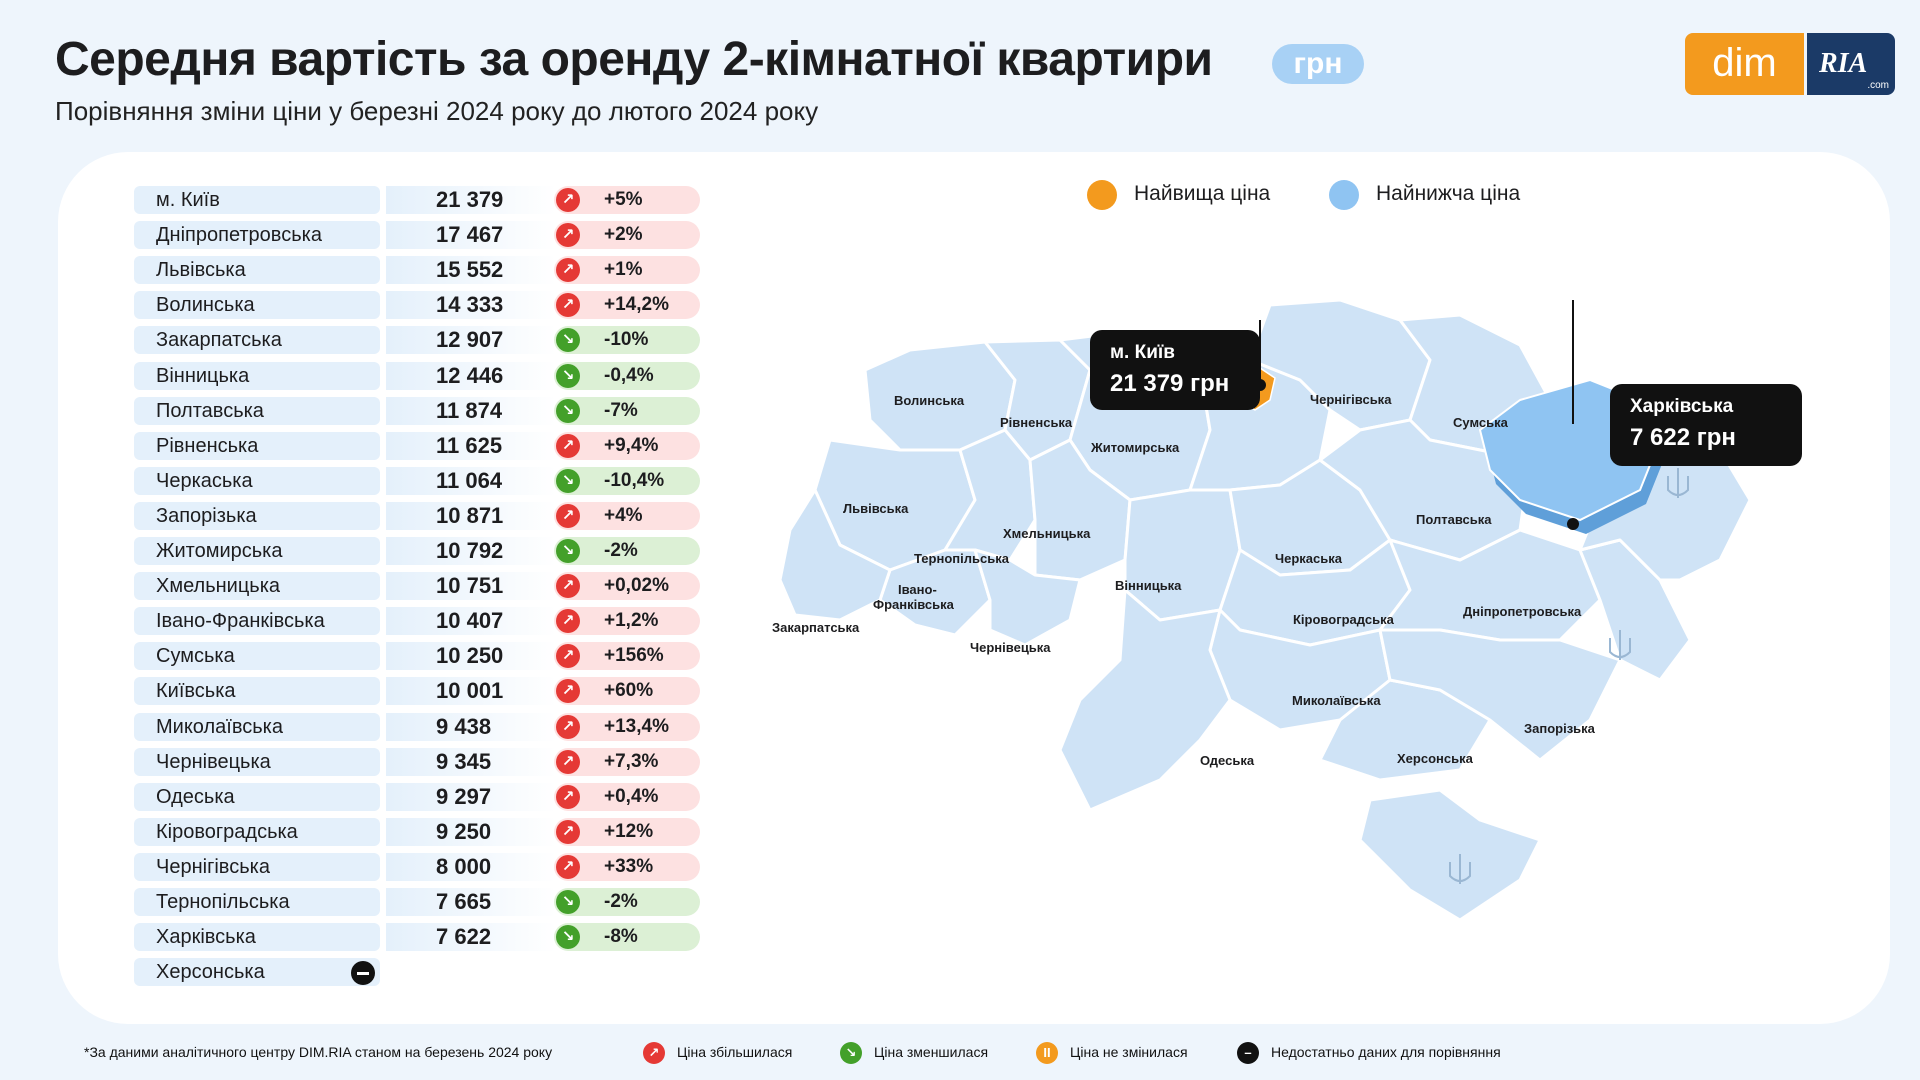 The height and width of the screenshot is (1080, 1920). What do you see at coordinates (471, 621) in the screenshot?
I see `region-price: 10 407` at bounding box center [471, 621].